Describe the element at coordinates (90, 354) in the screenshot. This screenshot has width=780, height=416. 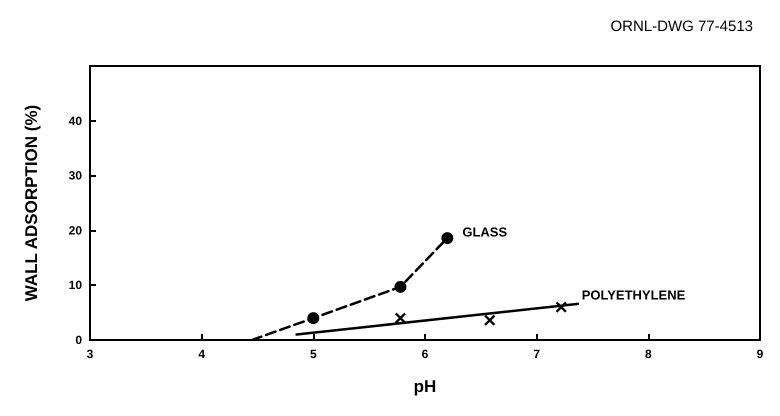
I see `x-tick-label: 3` at that location.